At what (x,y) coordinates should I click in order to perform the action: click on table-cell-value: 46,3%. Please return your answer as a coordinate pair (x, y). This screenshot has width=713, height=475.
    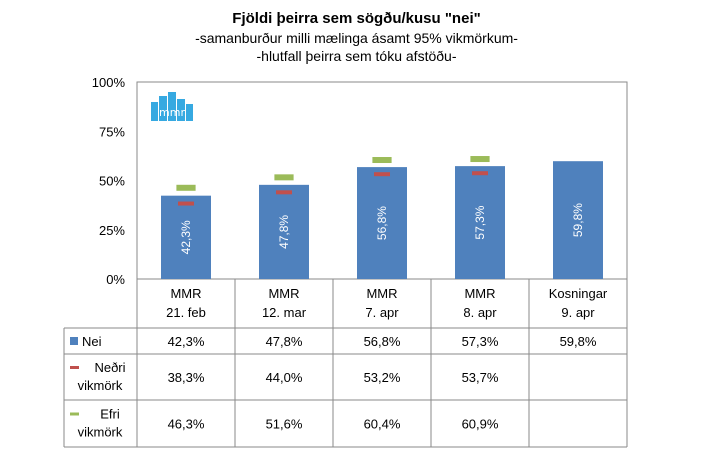
    Looking at the image, I should click on (186, 424).